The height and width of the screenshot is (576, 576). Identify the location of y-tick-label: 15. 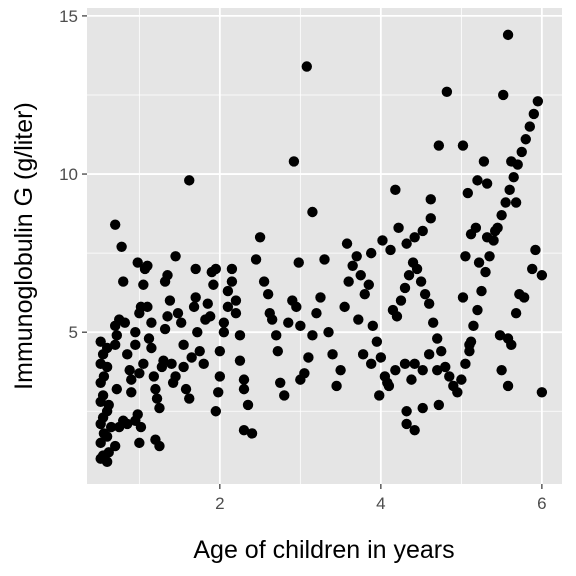
(68, 16).